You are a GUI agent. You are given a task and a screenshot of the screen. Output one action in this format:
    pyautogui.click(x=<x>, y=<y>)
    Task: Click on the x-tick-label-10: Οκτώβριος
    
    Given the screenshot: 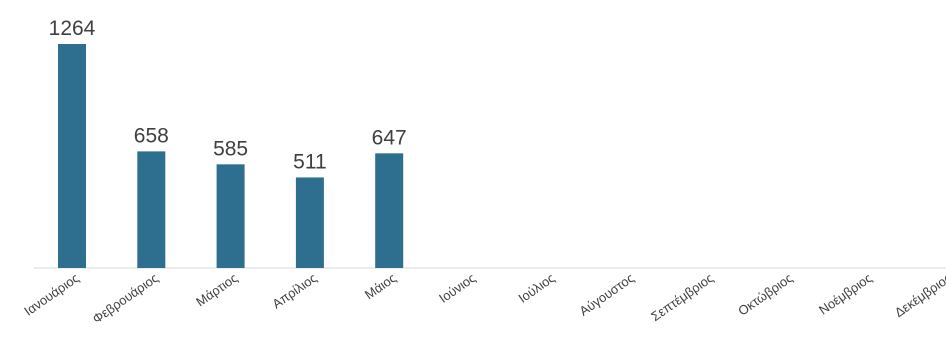 What is the action you would take?
    pyautogui.click(x=765, y=294)
    